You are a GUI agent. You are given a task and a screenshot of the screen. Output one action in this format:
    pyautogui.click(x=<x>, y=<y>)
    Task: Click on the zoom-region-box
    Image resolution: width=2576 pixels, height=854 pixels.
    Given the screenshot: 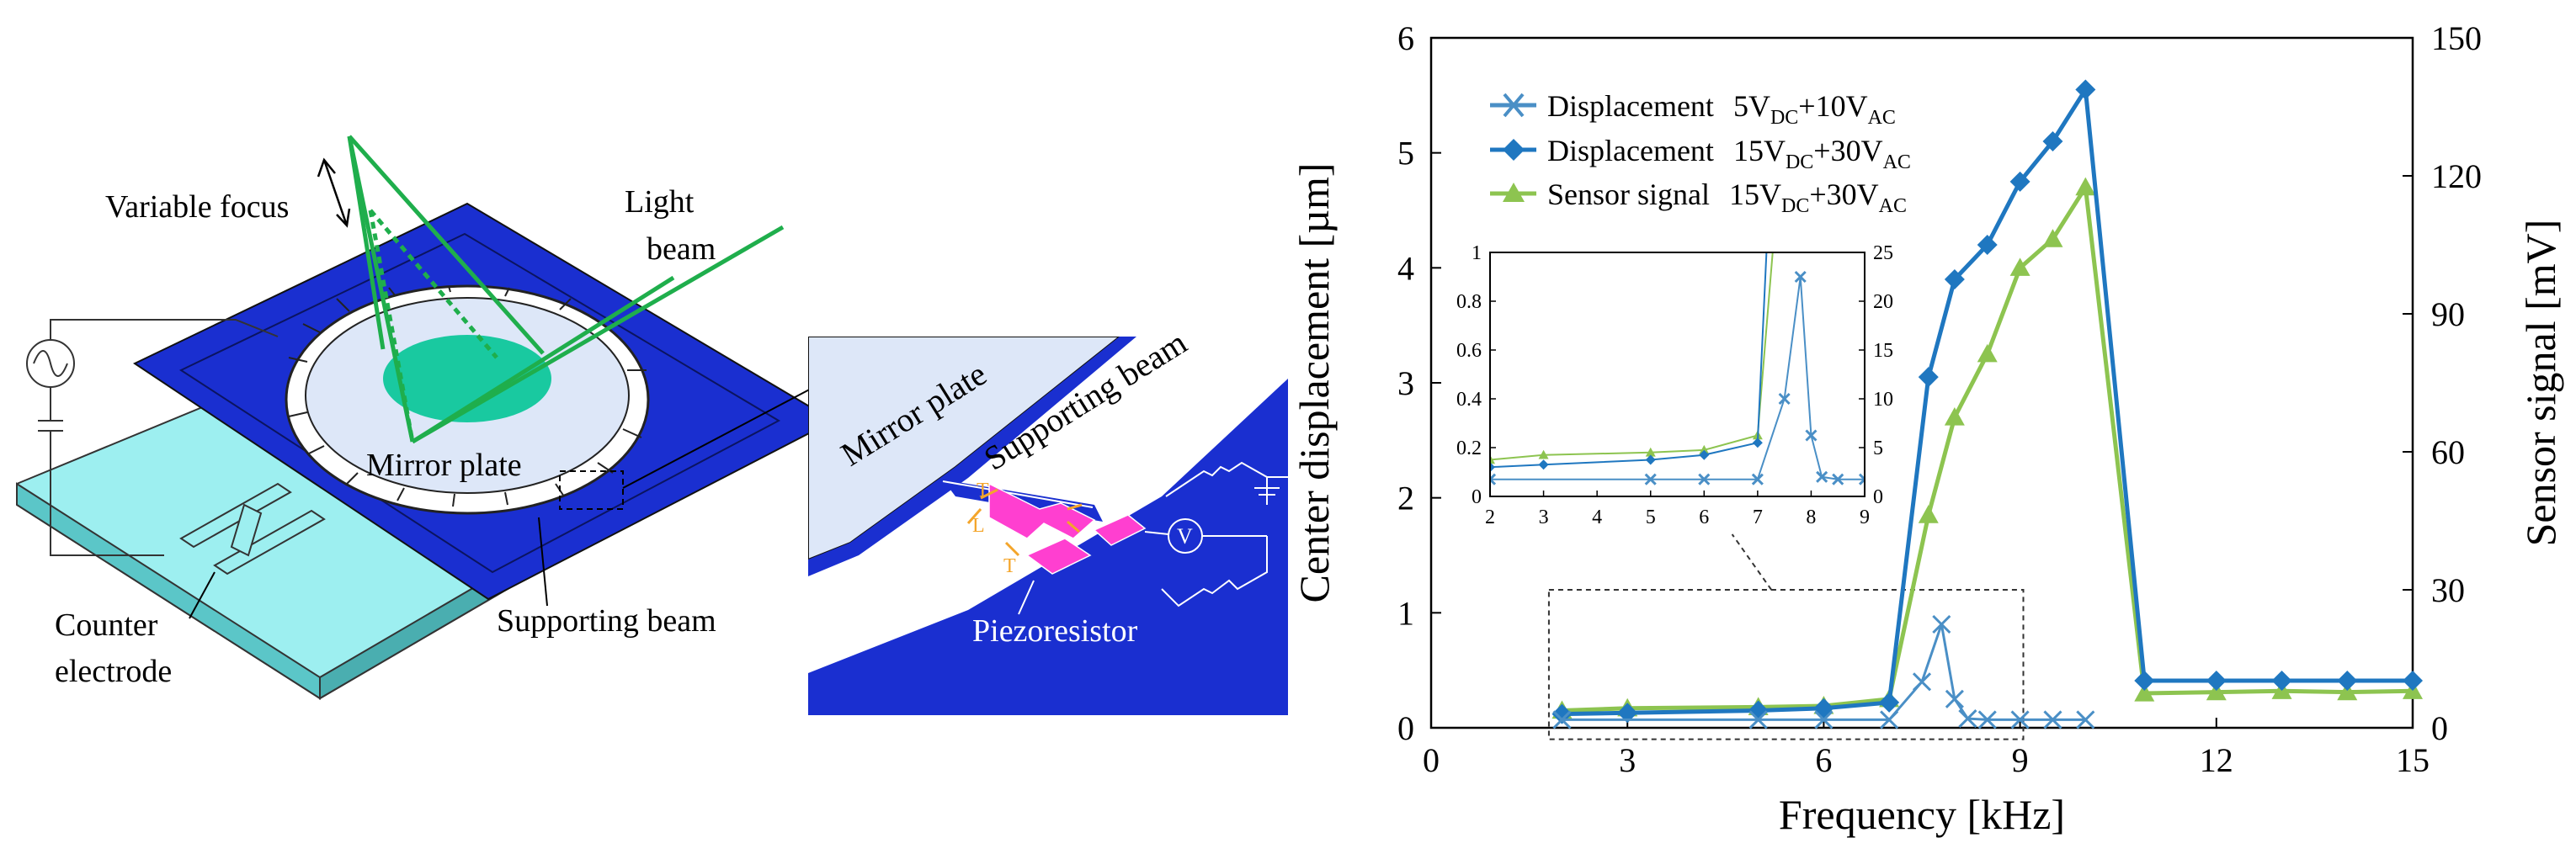 What is the action you would take?
    pyautogui.click(x=1786, y=664)
    